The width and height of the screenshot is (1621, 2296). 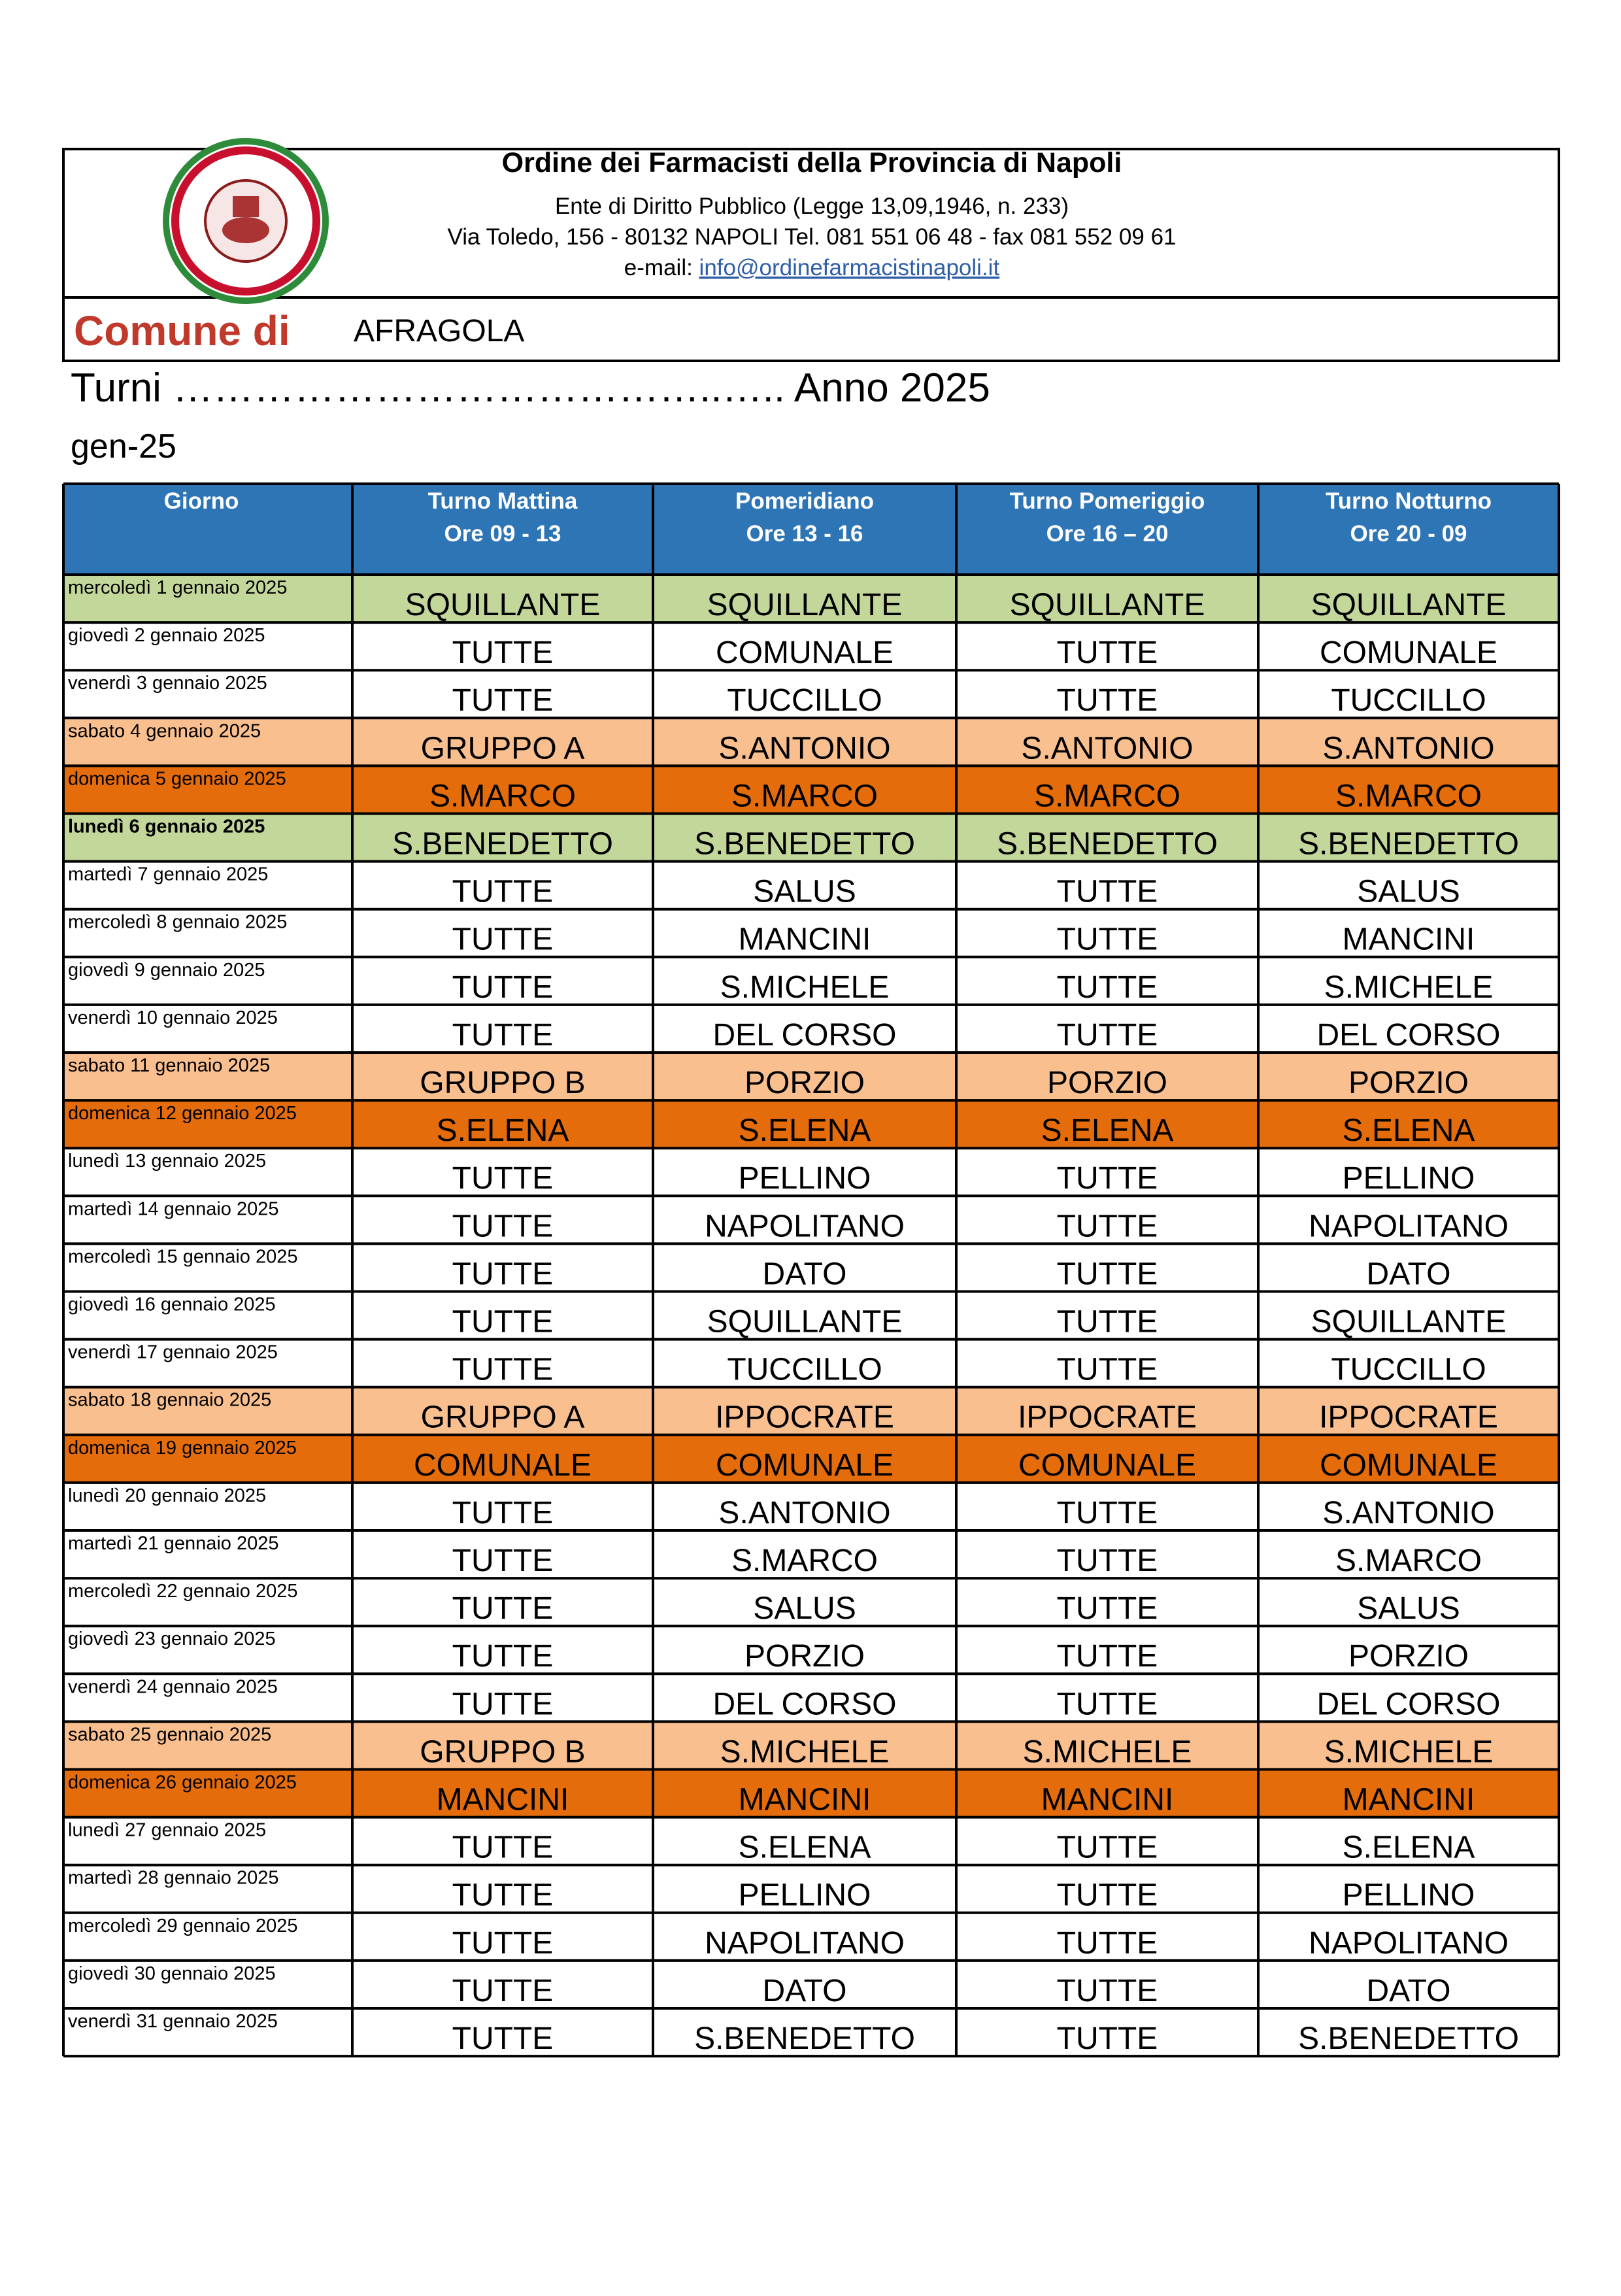 I want to click on day-cell: lunedì 13 gennaio 2025, so click(x=167, y=1161).